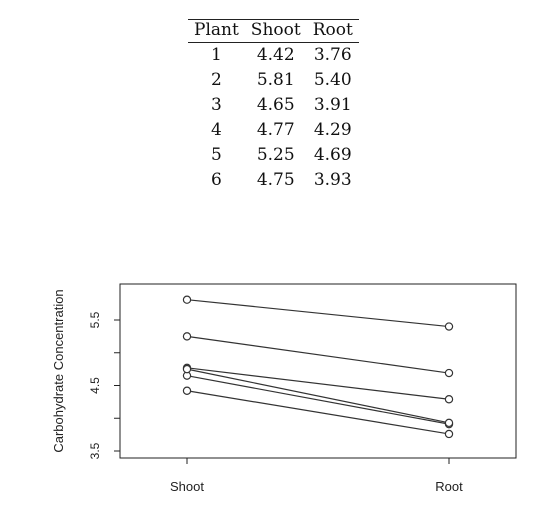 This screenshot has height=528, width=560. I want to click on table-row: 1 4.42 3.76, so click(273, 56).